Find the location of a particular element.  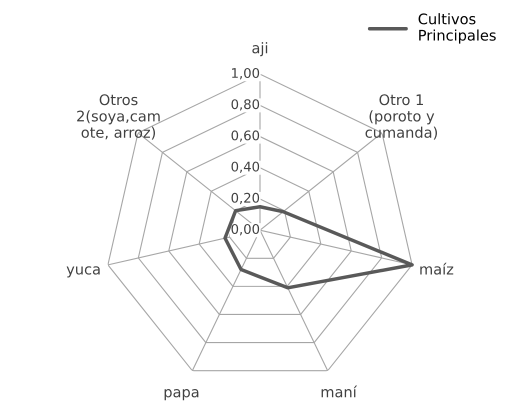

y-tick-label: 0,00 is located at coordinates (245, 230).